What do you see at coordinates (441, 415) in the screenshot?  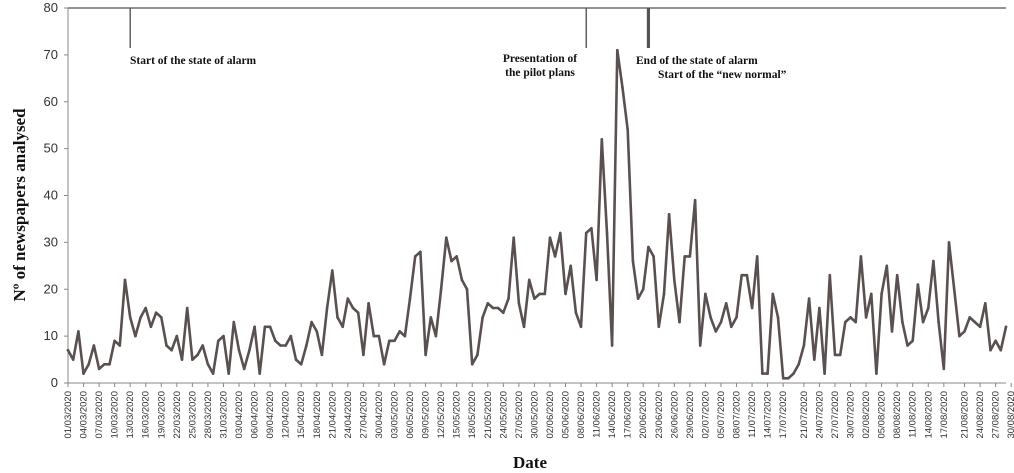 I see `x-tick-label: 12/05/2020` at bounding box center [441, 415].